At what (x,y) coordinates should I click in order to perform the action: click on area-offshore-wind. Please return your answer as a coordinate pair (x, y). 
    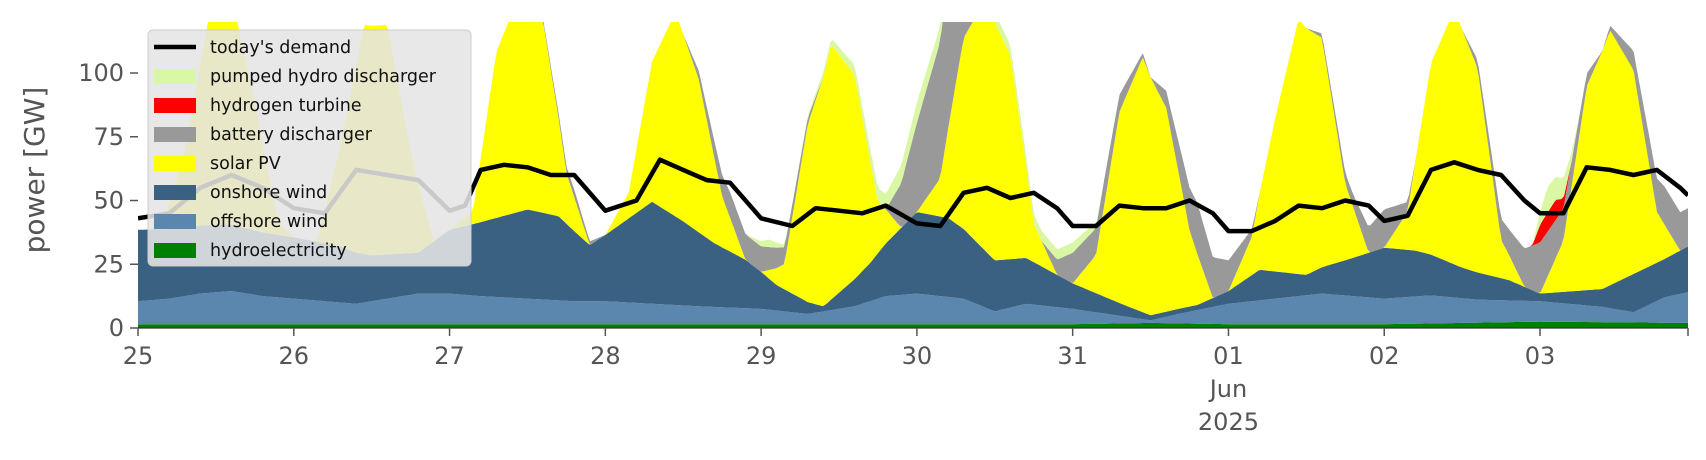
    Looking at the image, I should click on (913, 308).